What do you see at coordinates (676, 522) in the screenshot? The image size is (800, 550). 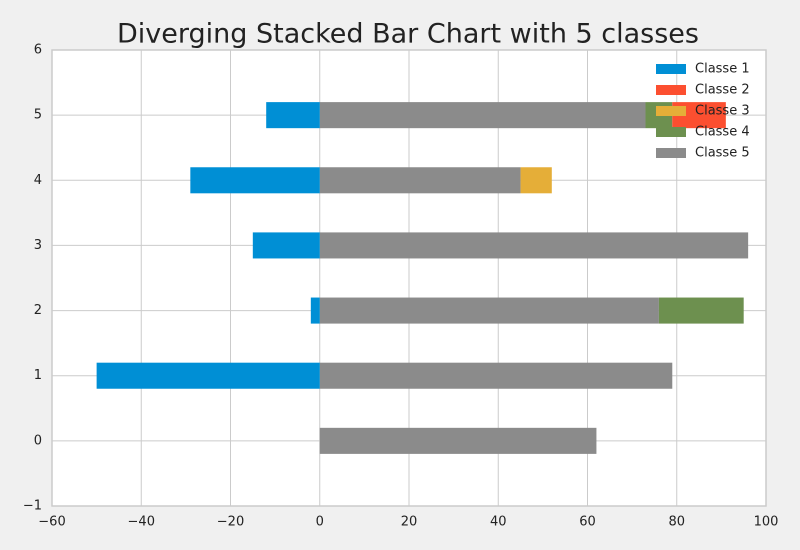 I see `x-tick-label: 80` at bounding box center [676, 522].